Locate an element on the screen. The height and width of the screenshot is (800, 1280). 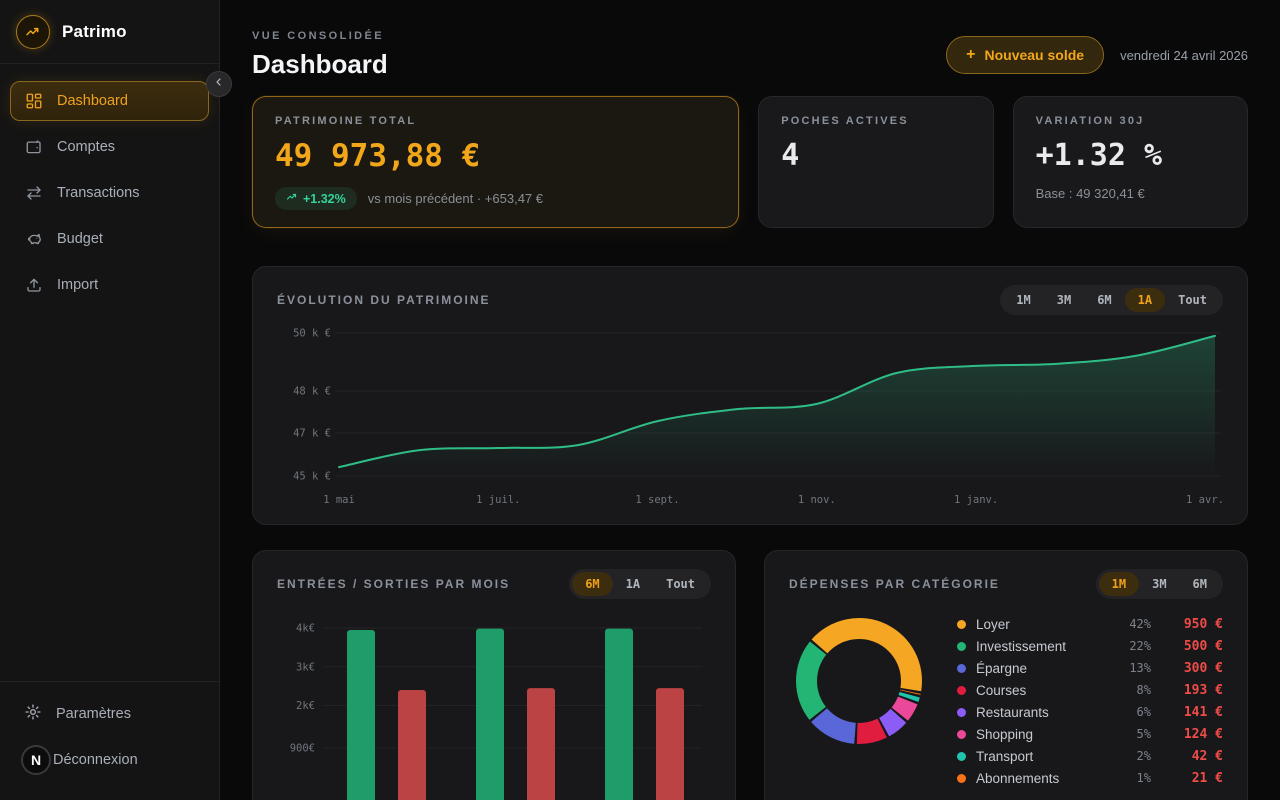
nav-item-label: Comptes is located at coordinates (86, 147).